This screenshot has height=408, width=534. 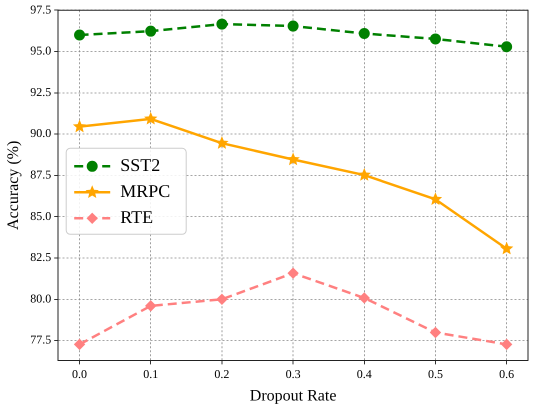 What do you see at coordinates (41, 215) in the screenshot?
I see `y-tick-label: 85.0` at bounding box center [41, 215].